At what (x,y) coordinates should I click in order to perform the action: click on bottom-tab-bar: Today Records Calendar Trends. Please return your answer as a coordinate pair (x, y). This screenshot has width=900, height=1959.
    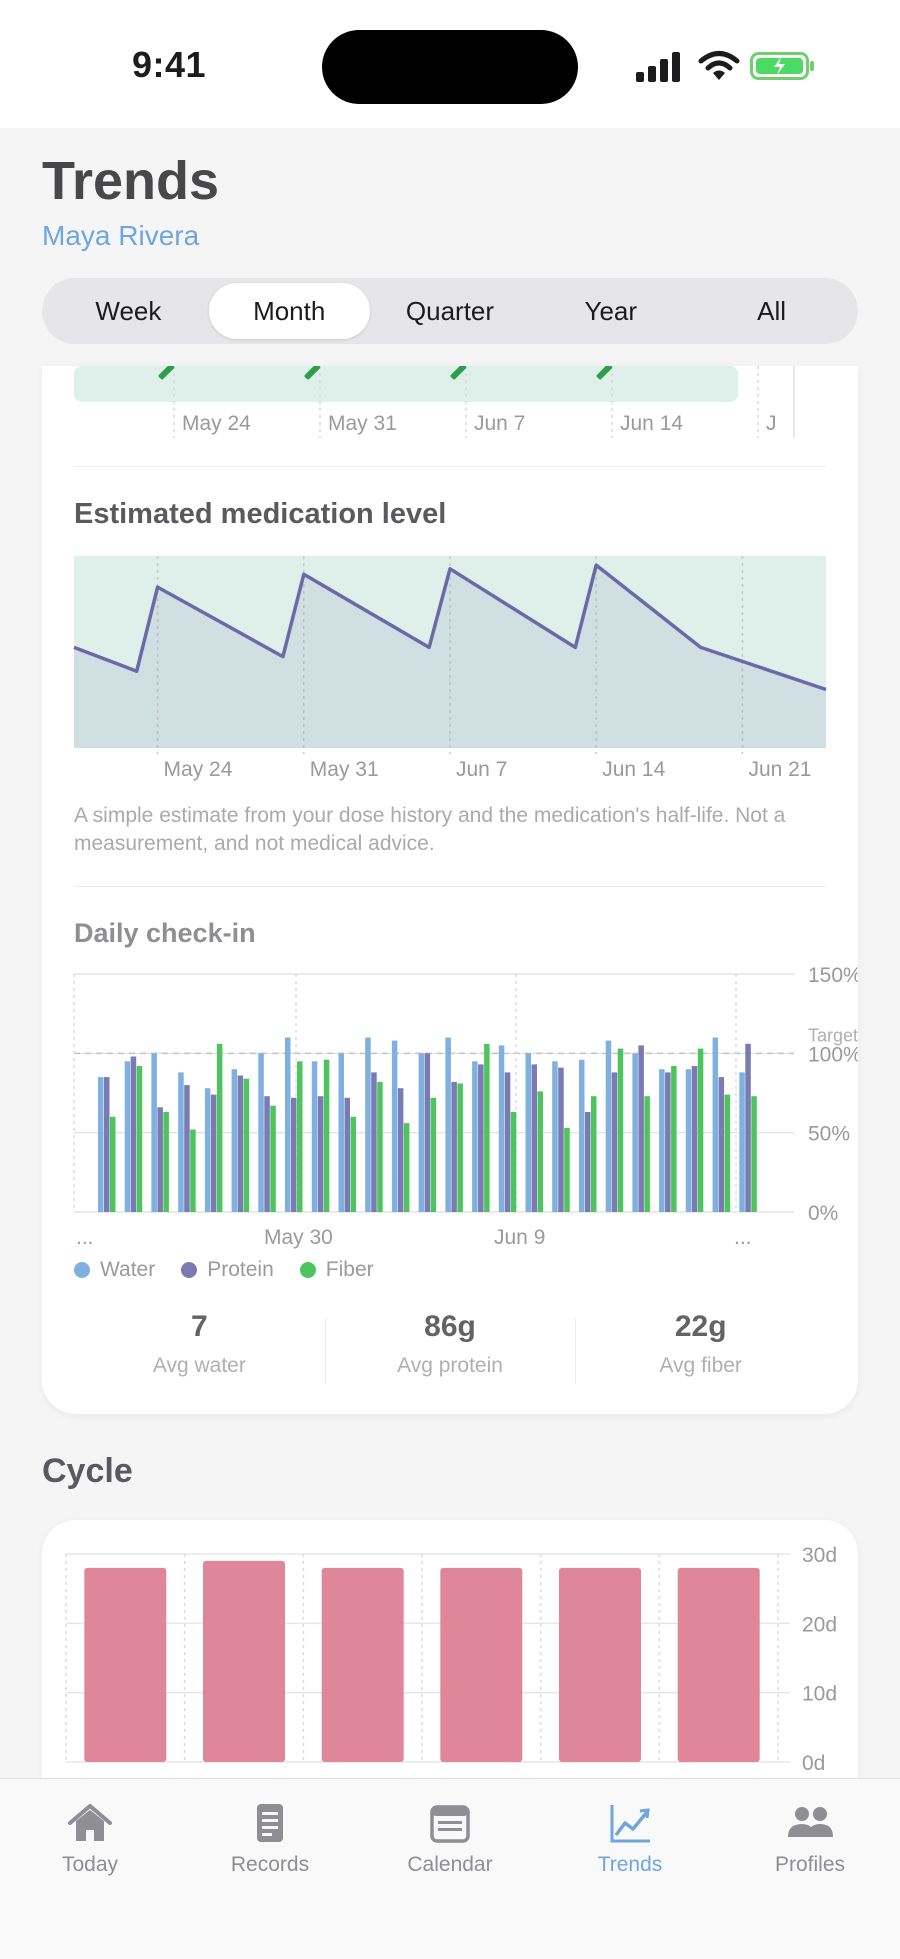
    Looking at the image, I should click on (450, 1868).